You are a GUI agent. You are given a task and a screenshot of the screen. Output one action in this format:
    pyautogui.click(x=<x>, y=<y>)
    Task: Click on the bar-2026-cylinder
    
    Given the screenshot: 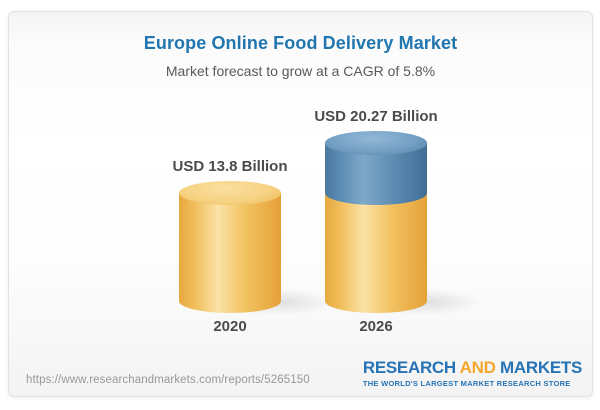 What is the action you would take?
    pyautogui.click(x=376, y=221)
    